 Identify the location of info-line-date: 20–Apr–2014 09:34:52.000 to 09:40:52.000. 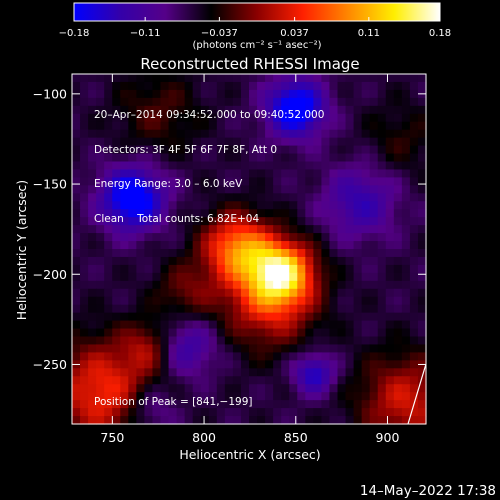
(209, 115).